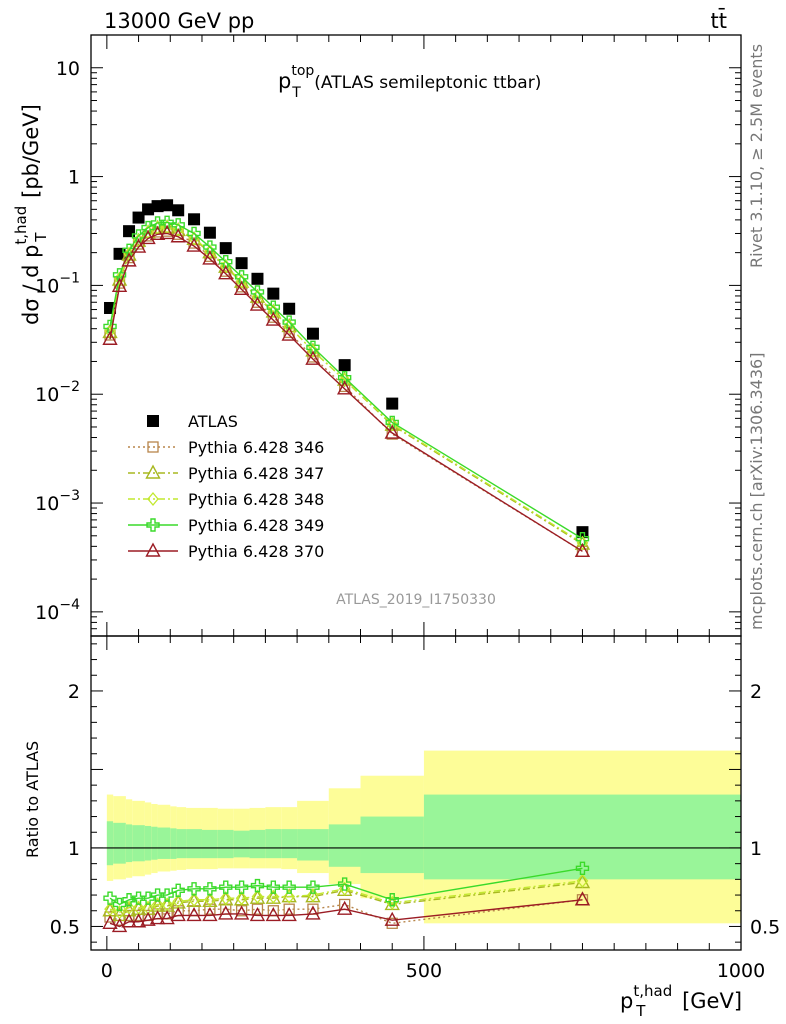 Image resolution: width=786 pixels, height=1024 pixels. What do you see at coordinates (626, 1001) in the screenshot?
I see `xlabel-pre: p` at bounding box center [626, 1001].